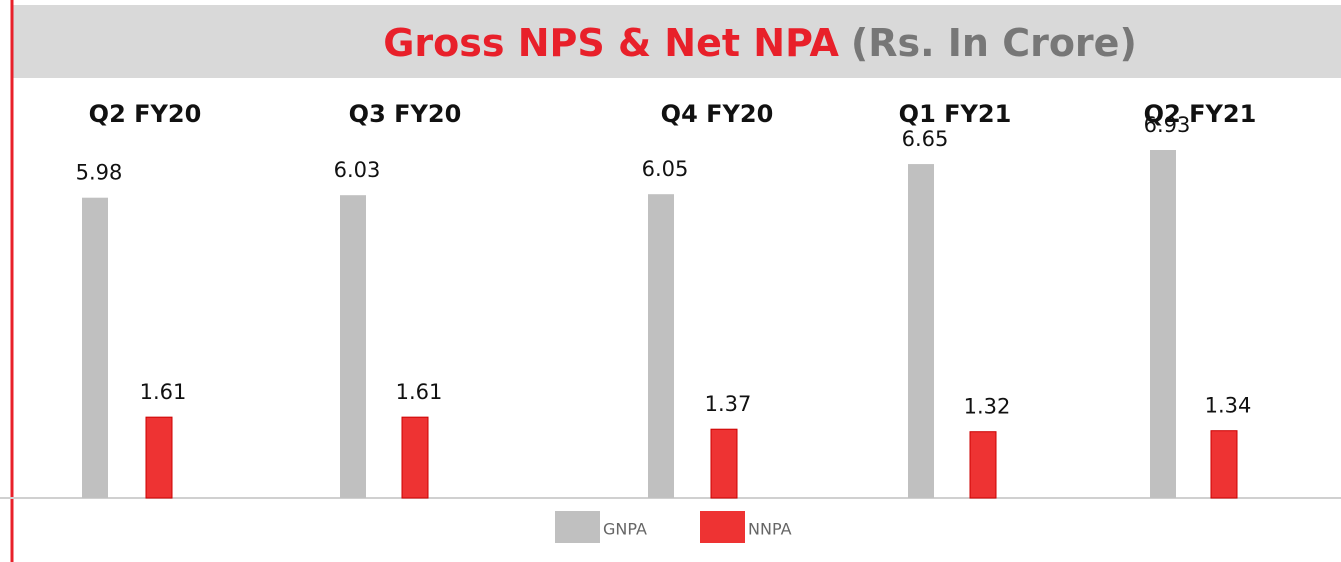 This screenshot has height=562, width=1341. Describe the element at coordinates (955, 114) in the screenshot. I see `x-tick-label: Q1 FY21` at that location.